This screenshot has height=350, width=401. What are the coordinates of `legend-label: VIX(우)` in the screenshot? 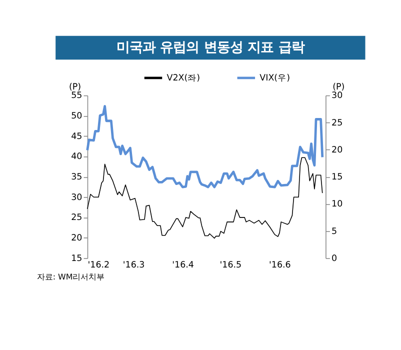 It's located at (275, 78).